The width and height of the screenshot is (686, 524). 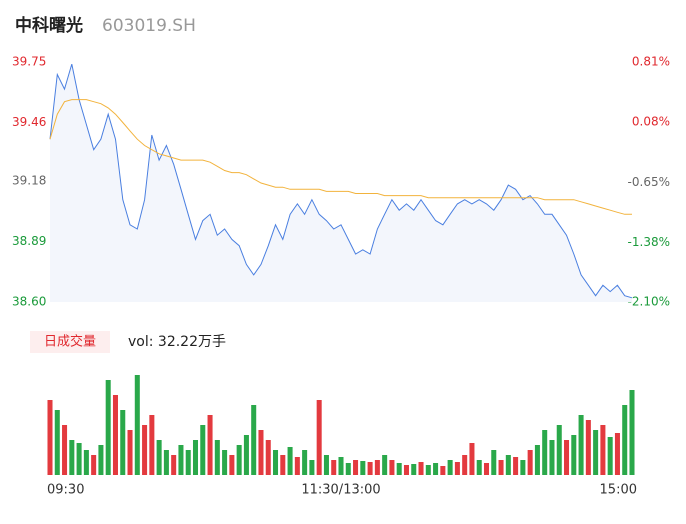 What do you see at coordinates (649, 242) in the screenshot?
I see `y2-tick-label: -1.38%` at bounding box center [649, 242].